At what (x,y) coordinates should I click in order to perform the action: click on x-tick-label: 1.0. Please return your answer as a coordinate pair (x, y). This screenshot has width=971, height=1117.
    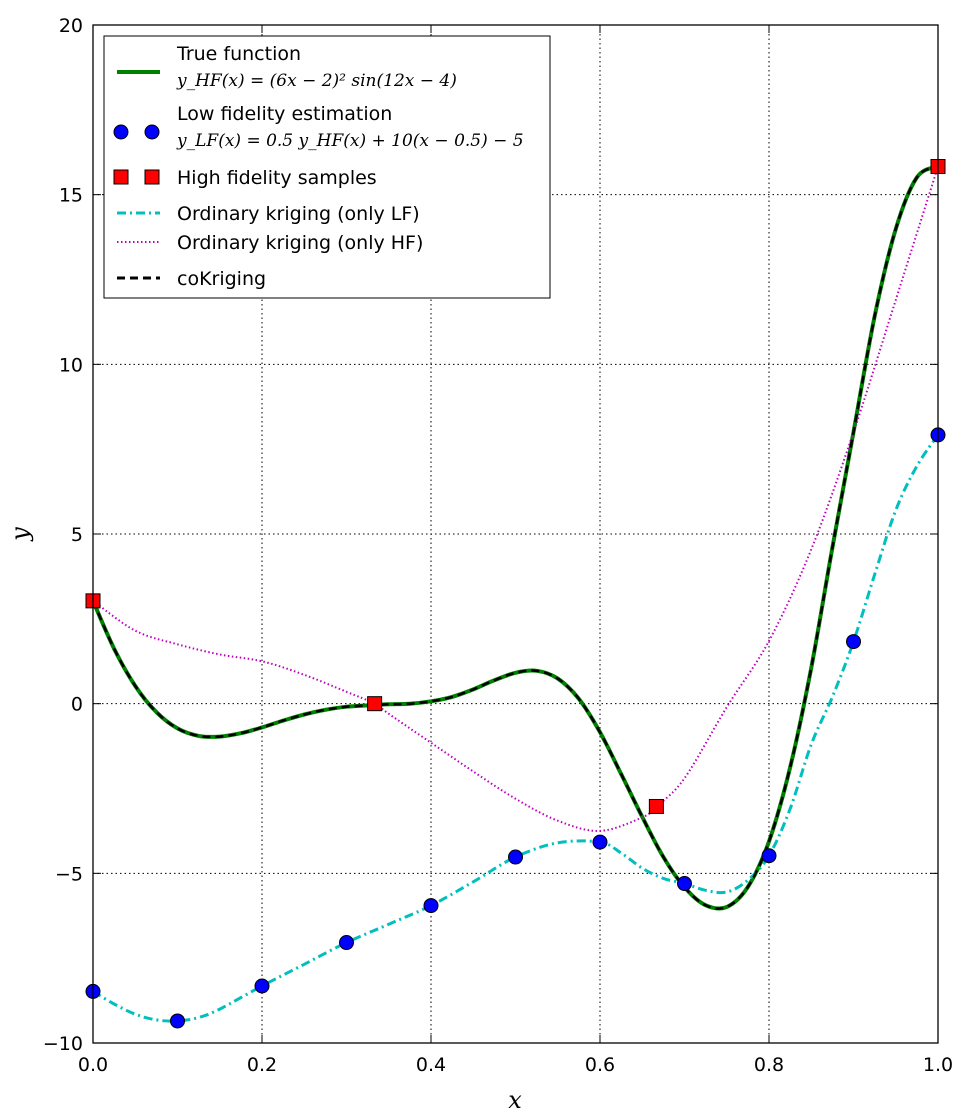
    Looking at the image, I should click on (938, 1065).